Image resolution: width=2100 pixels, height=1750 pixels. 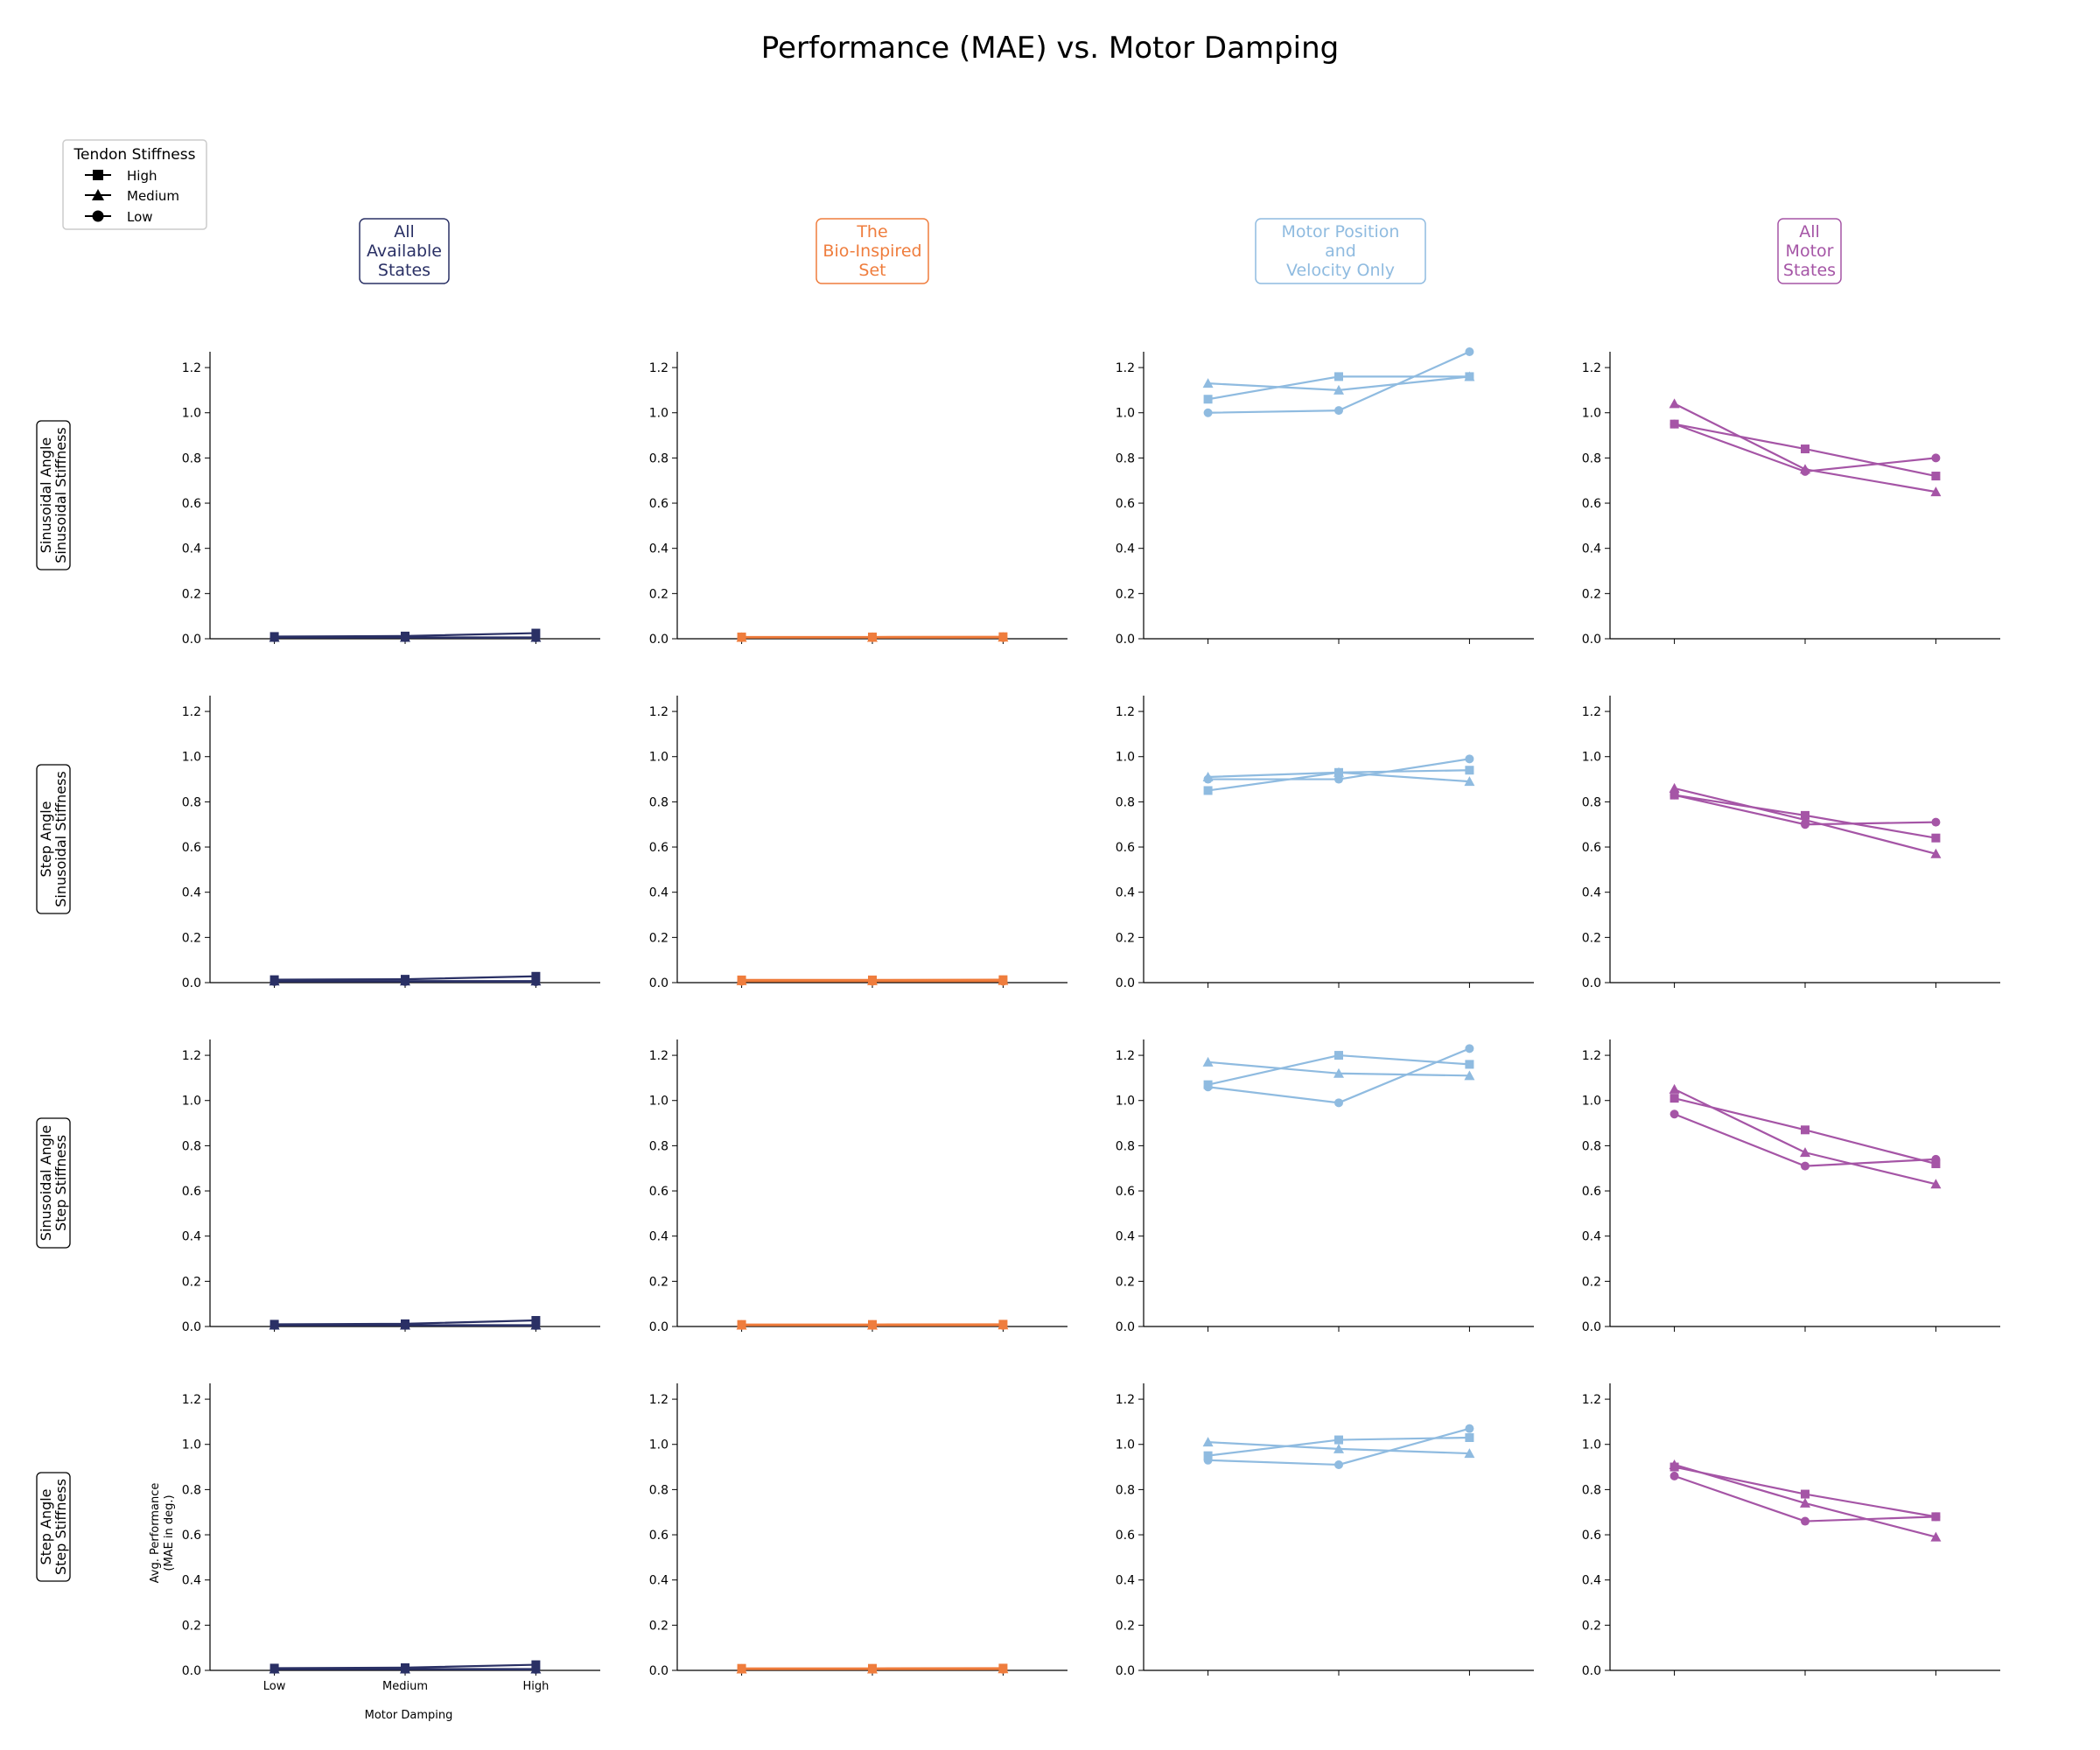 What do you see at coordinates (169, 1532) in the screenshot?
I see `y-axis-title-line-2: (MAE in deg.)` at bounding box center [169, 1532].